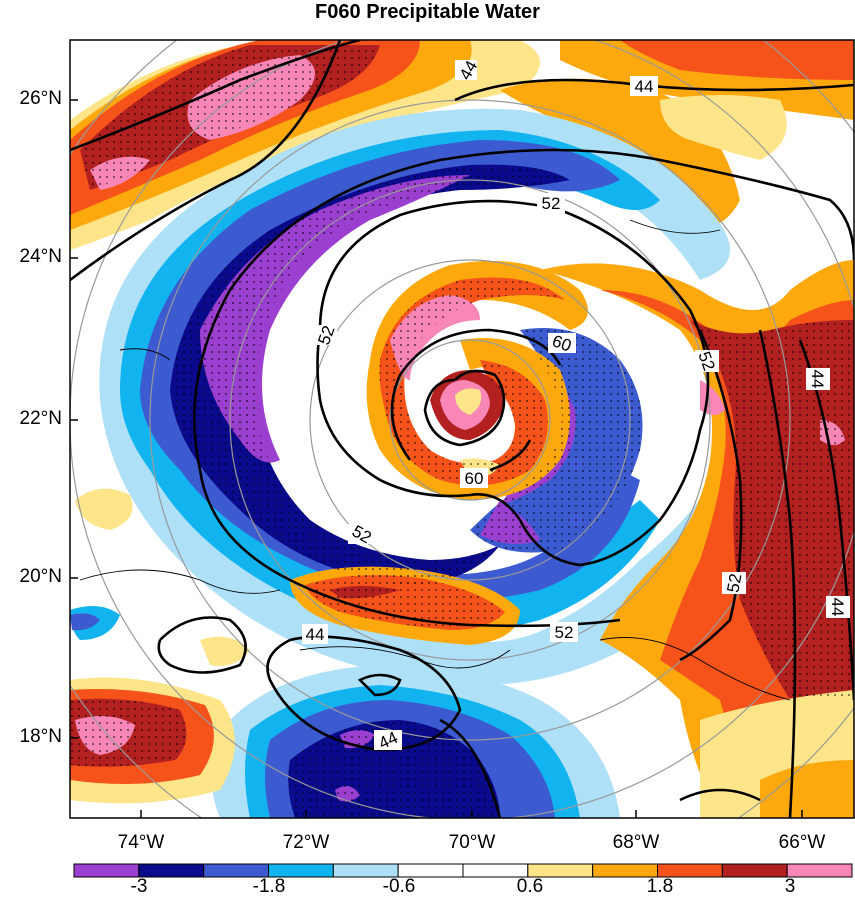  What do you see at coordinates (141, 842) in the screenshot?
I see `lon-label-74w: 74°W` at bounding box center [141, 842].